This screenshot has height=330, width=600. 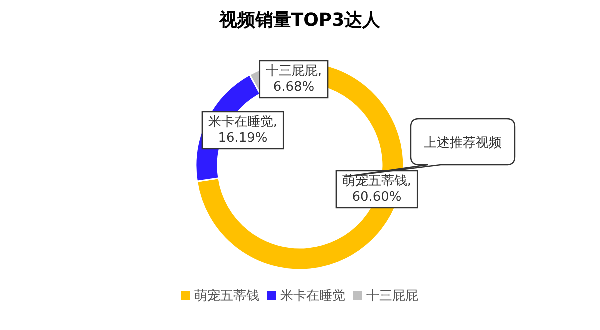 What do you see at coordinates (300, 20) in the screenshot?
I see `chart-title: 视频销量TOP3达人` at bounding box center [300, 20].